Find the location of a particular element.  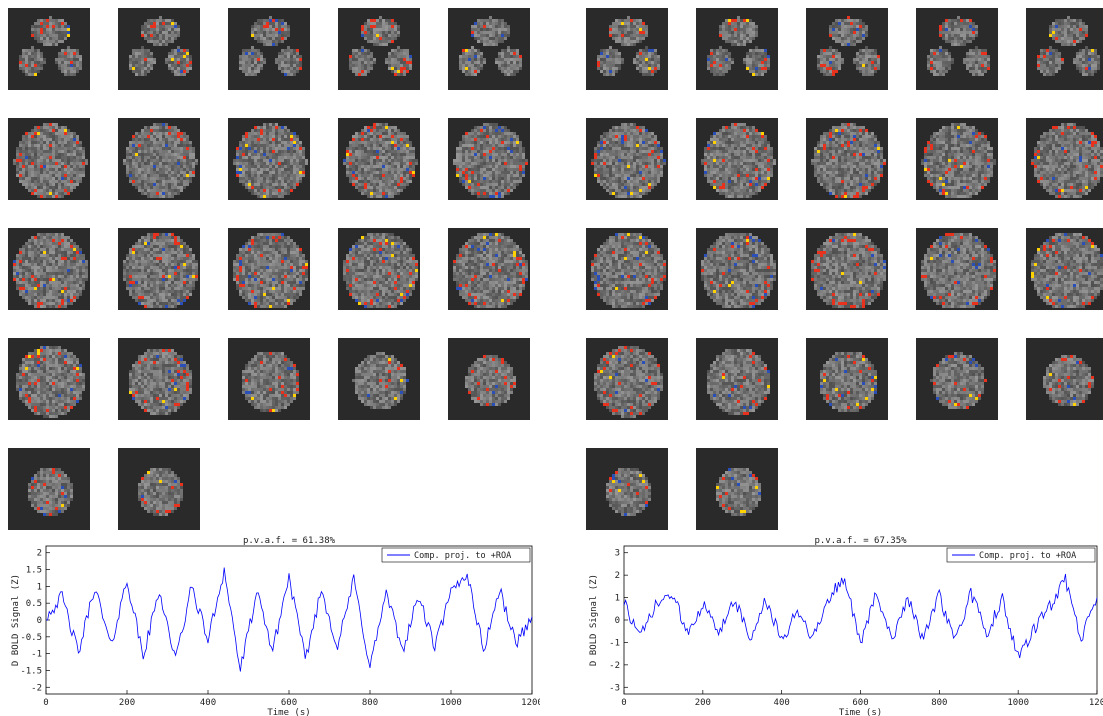

x-tick-label: 400 is located at coordinates (782, 703).